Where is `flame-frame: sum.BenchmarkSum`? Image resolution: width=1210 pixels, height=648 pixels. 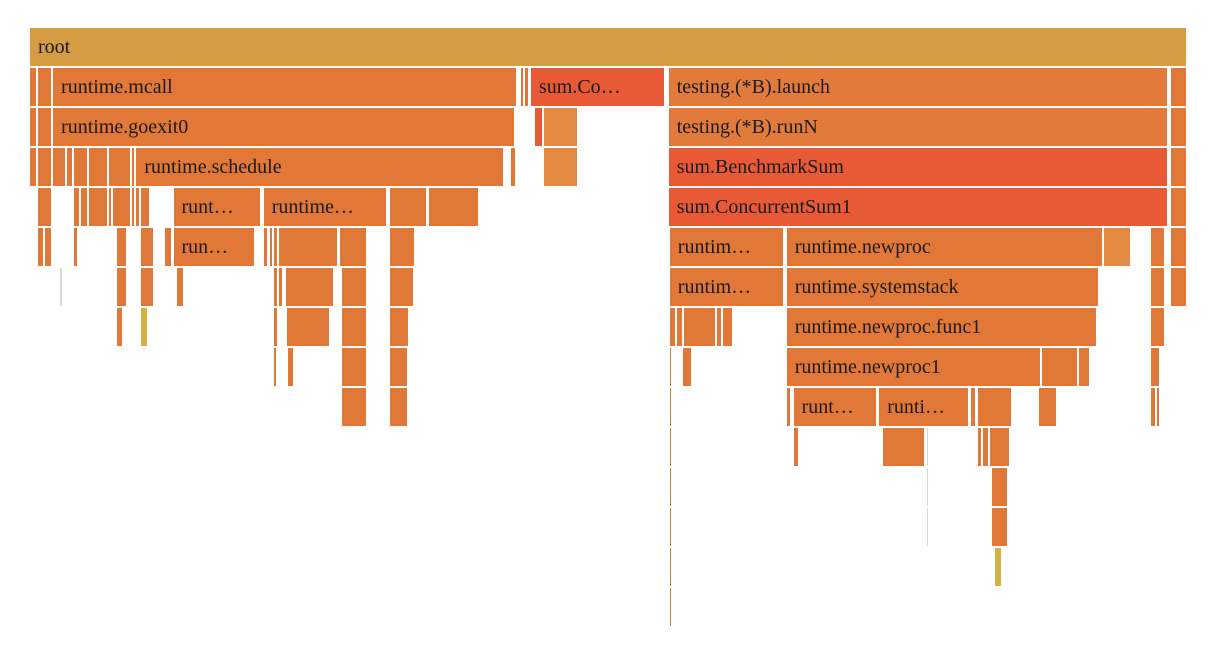
flame-frame: sum.BenchmarkSum is located at coordinates (918, 167).